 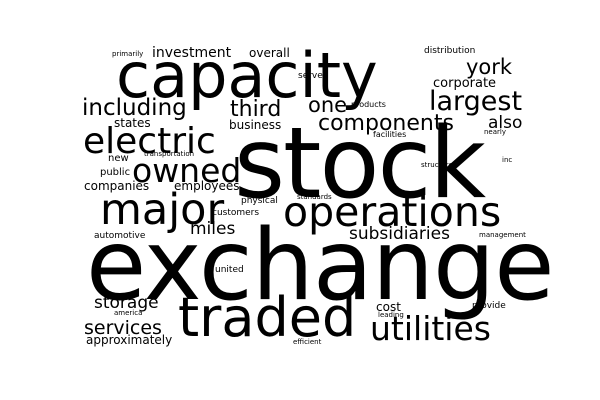 I want to click on word-corporate: corporate, so click(x=465, y=83).